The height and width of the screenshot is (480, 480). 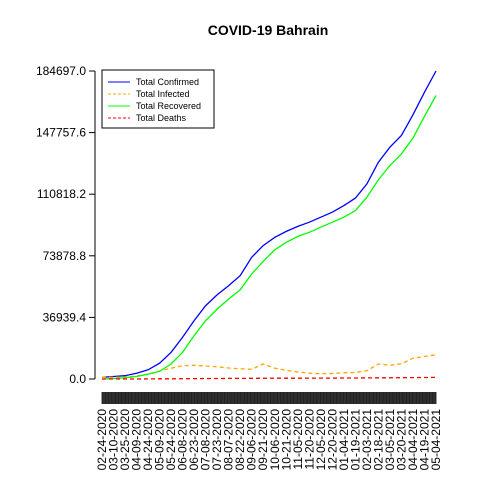 What do you see at coordinates (401, 440) in the screenshot?
I see `x-tick-label: 03-20-2021` at bounding box center [401, 440].